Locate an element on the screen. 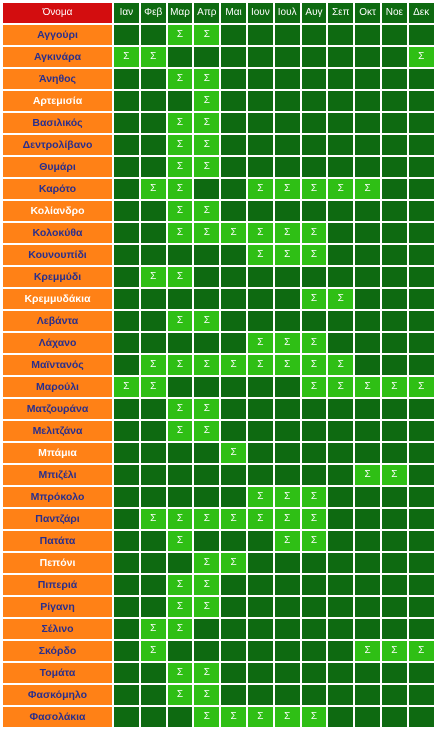  plant-name-link: Βασιλικός is located at coordinates (57, 123).